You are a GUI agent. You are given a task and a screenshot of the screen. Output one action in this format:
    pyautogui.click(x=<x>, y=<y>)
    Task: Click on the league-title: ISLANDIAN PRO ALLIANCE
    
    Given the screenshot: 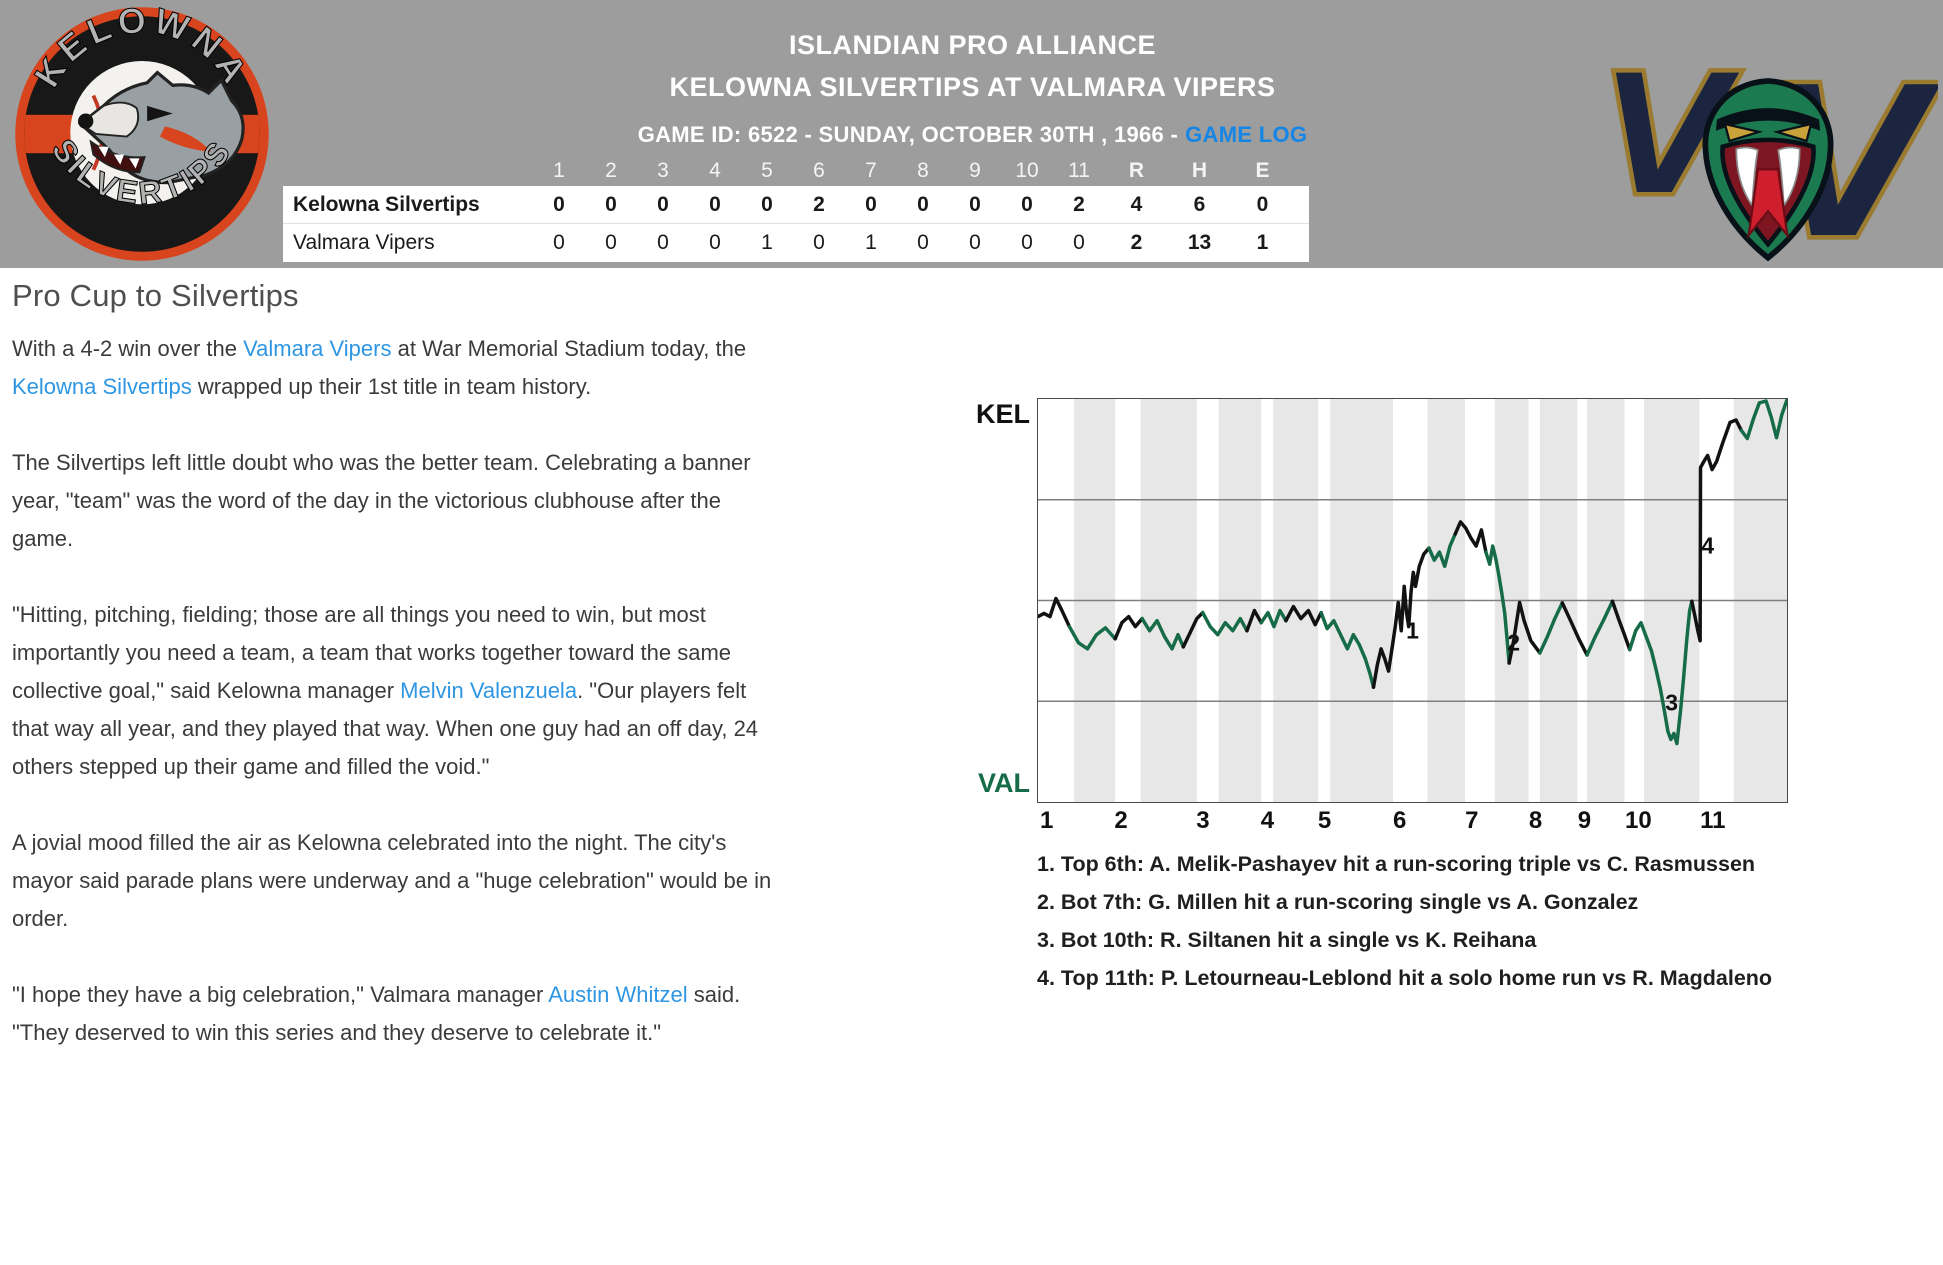 What is the action you would take?
    pyautogui.click(x=972, y=45)
    